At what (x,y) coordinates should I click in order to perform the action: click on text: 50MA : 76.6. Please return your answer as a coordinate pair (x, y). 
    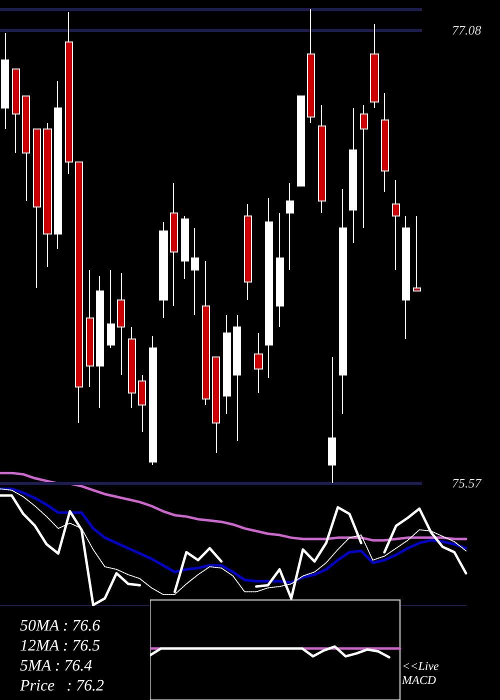
    Looking at the image, I should click on (60, 626).